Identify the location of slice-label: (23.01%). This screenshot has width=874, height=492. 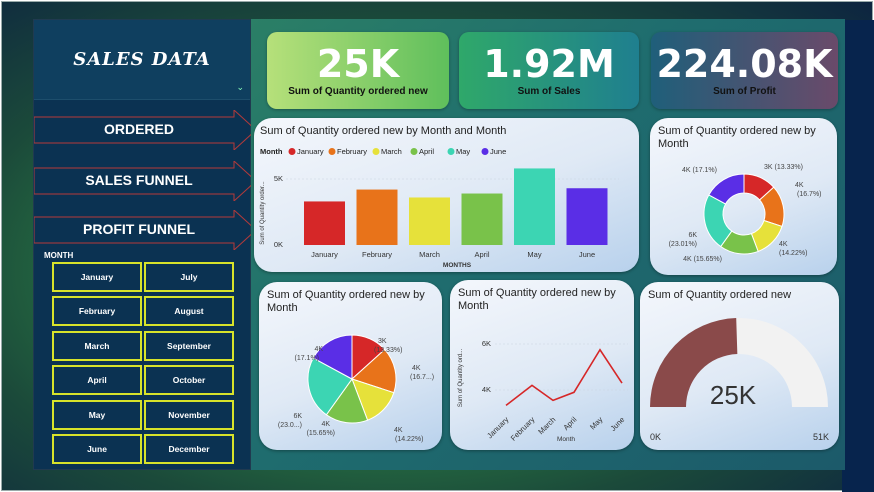
(683, 244).